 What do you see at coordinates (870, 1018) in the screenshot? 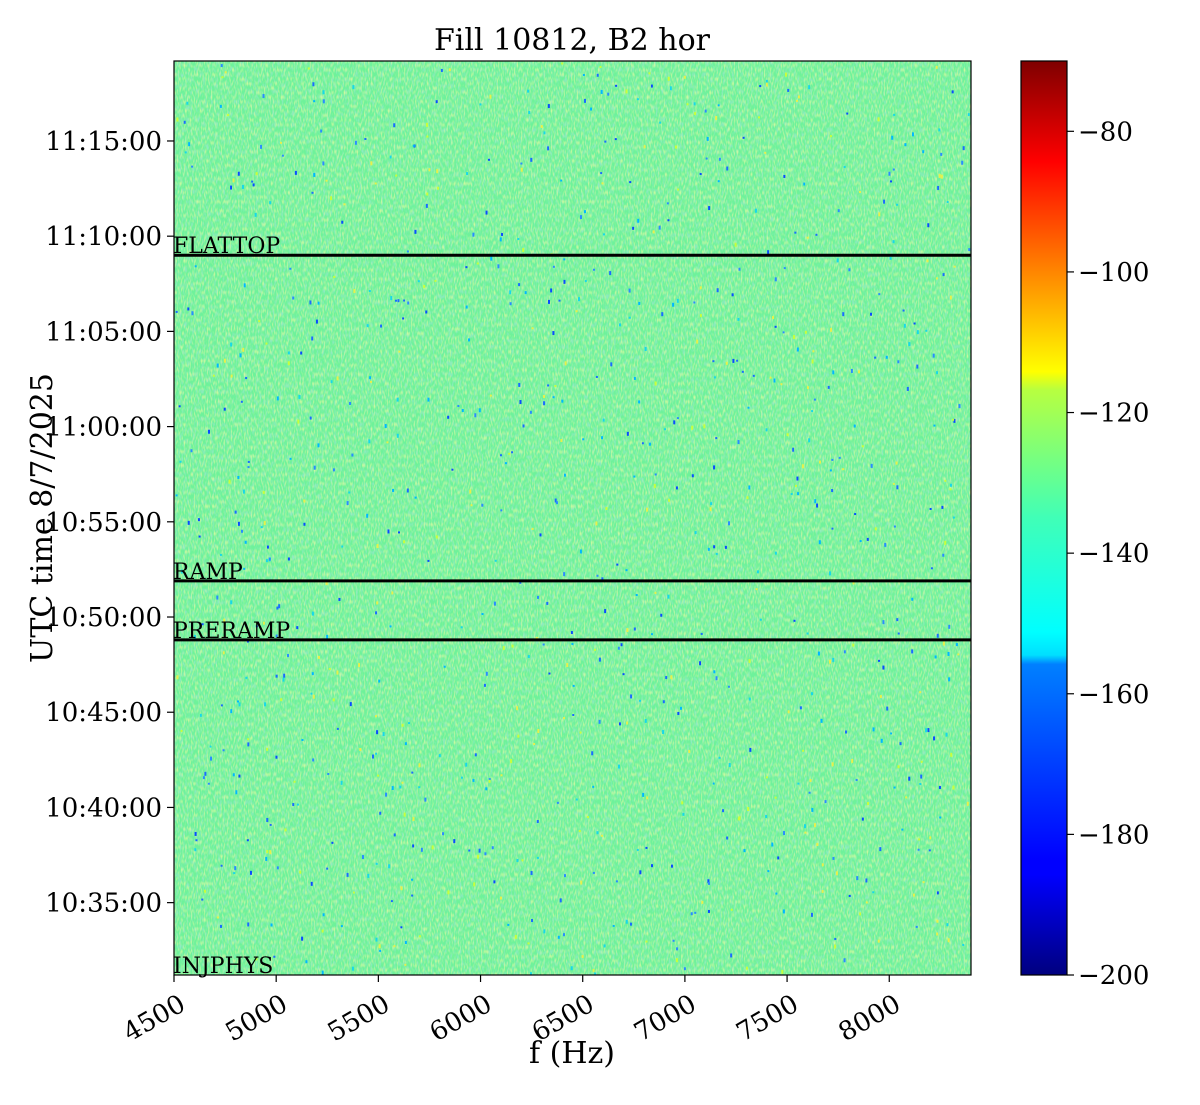
I see `x-tick-label: 8000` at bounding box center [870, 1018].